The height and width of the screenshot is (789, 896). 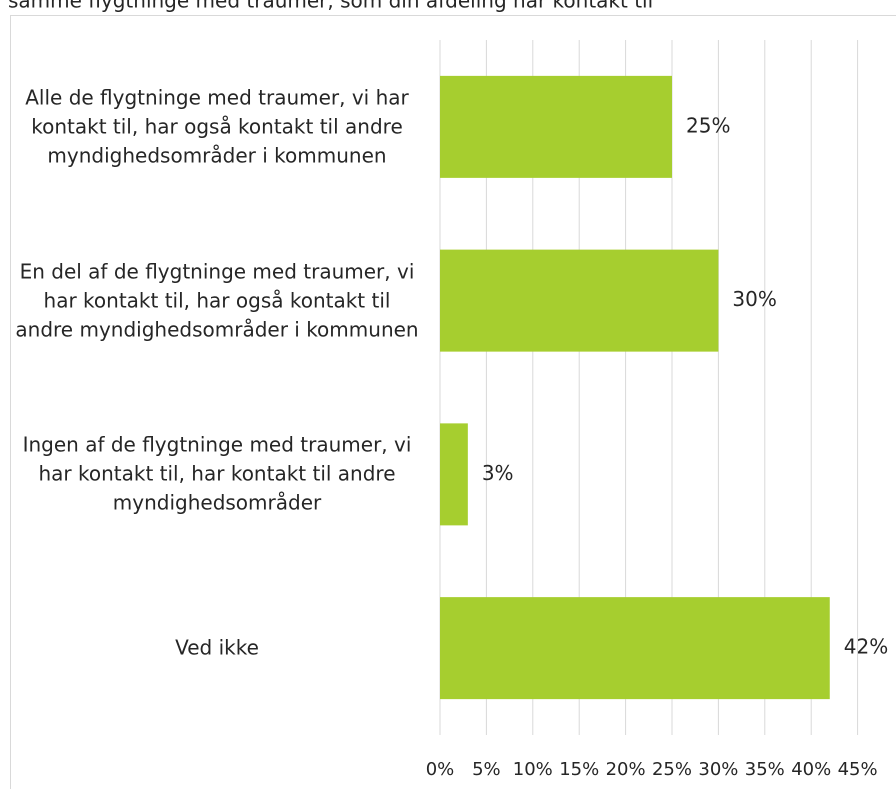 What do you see at coordinates (486, 769) in the screenshot?
I see `x-tick-label: 5%` at bounding box center [486, 769].